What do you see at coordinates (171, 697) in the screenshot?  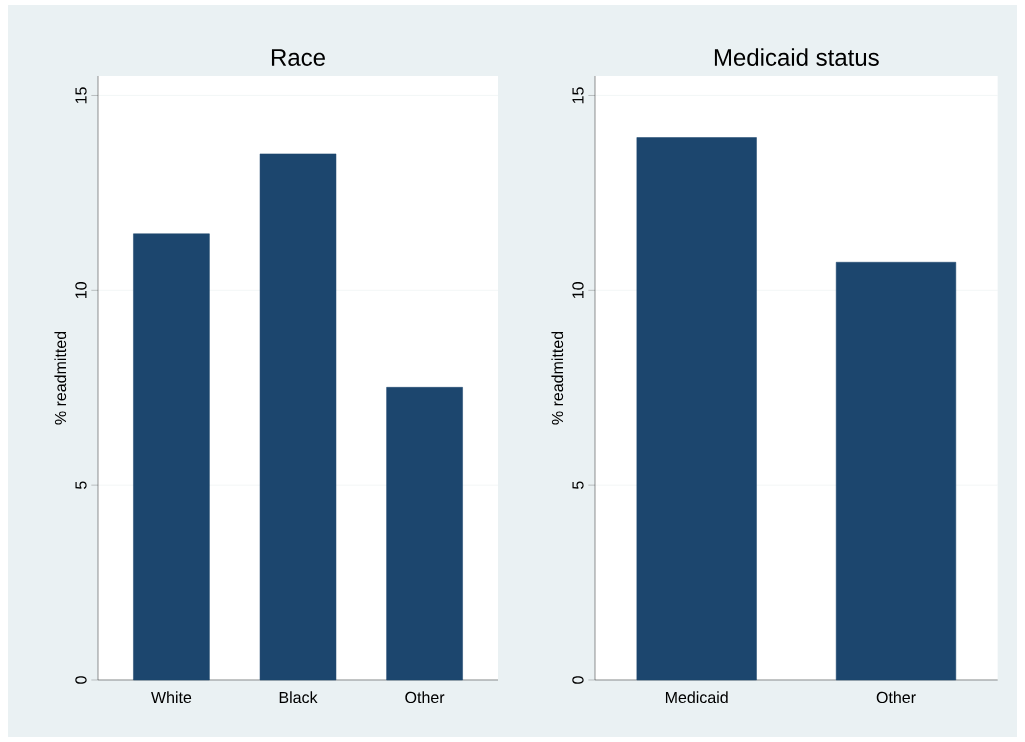 I see `x-tick-label: White` at bounding box center [171, 697].